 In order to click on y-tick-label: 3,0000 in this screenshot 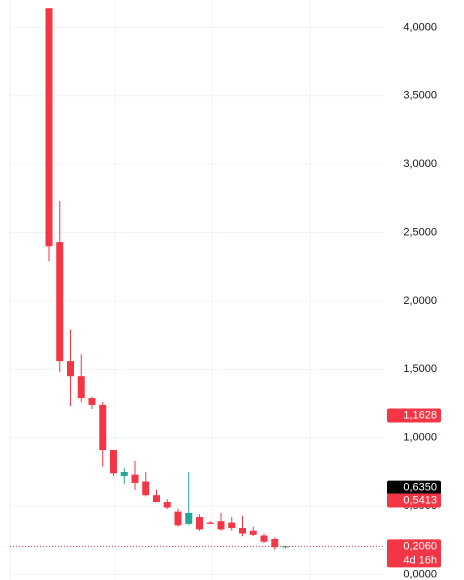, I will do `click(420, 164)`.